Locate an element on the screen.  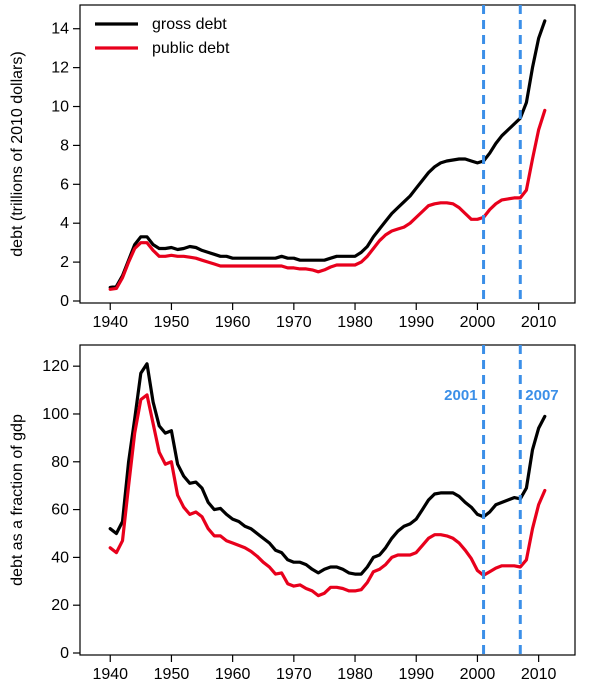
y-tick-label: 12 is located at coordinates (60, 68).